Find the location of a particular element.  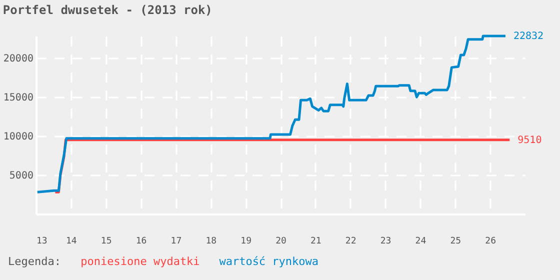

y-tick-label: 5000 is located at coordinates (21, 176).